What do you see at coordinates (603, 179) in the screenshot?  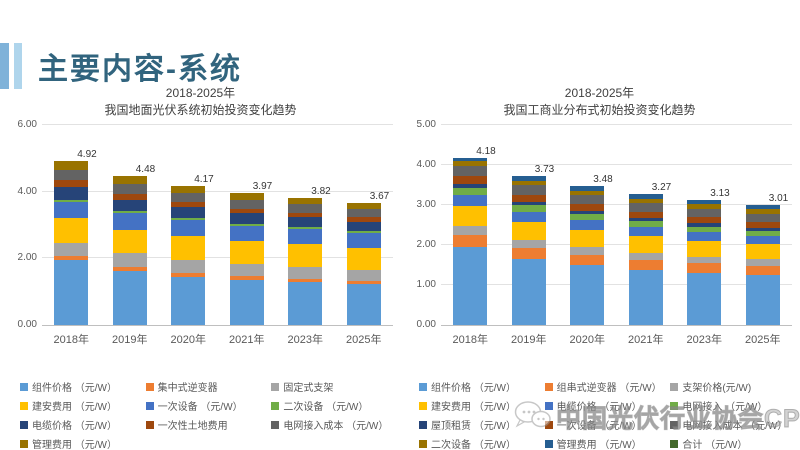 I see `total-label: 3.48` at bounding box center [603, 179].